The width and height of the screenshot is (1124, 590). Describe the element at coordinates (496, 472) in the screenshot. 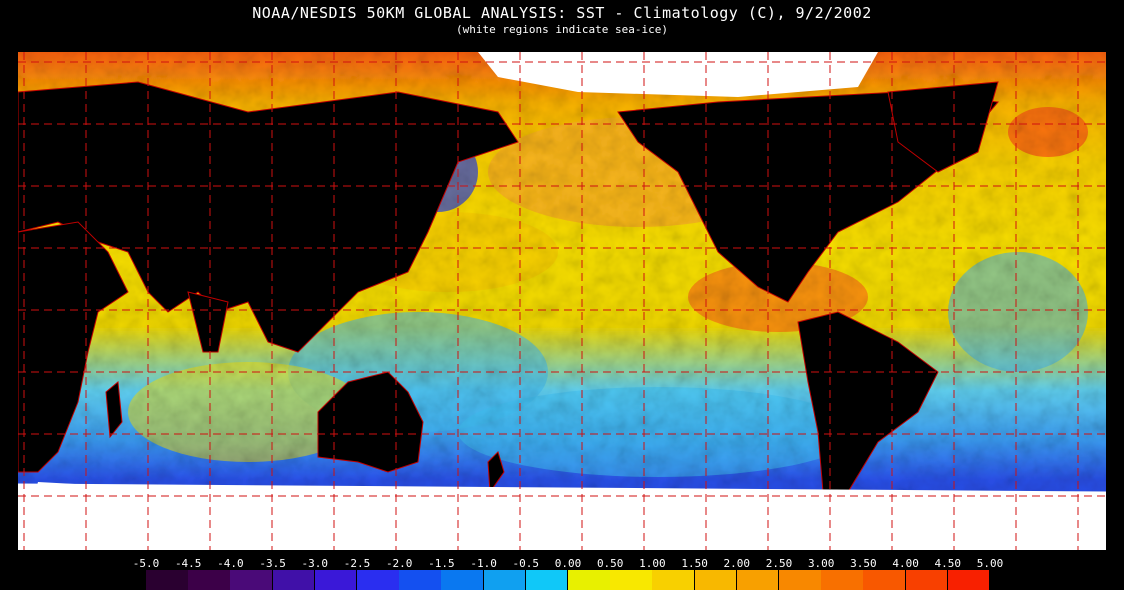

I see `new-zealand-landmass` at that location.